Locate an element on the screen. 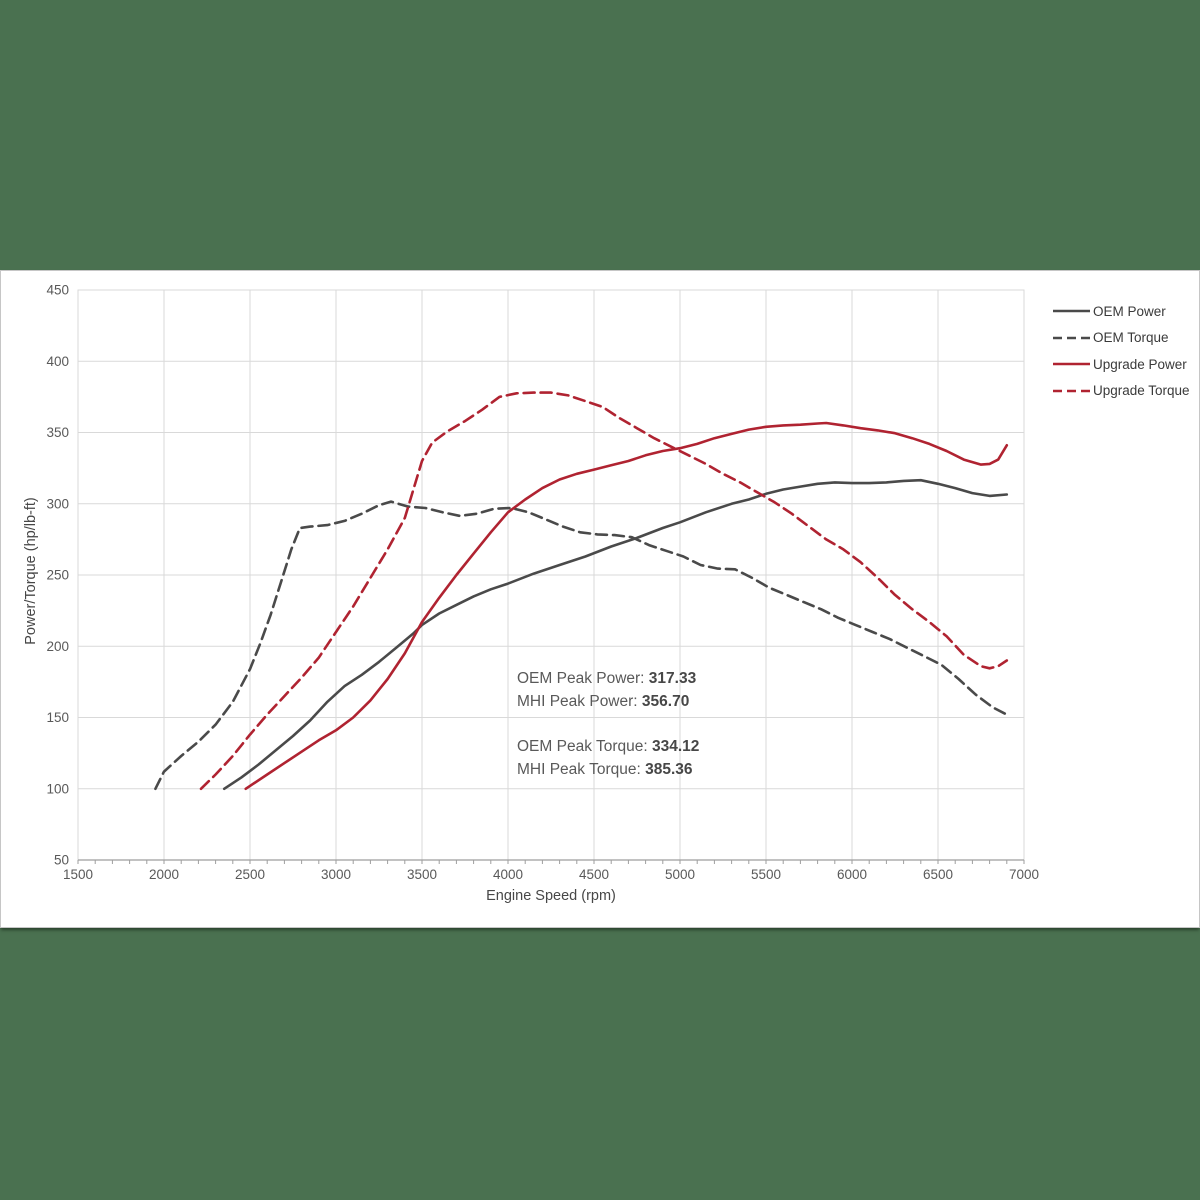  y-tick-label: 150 is located at coordinates (57, 717).